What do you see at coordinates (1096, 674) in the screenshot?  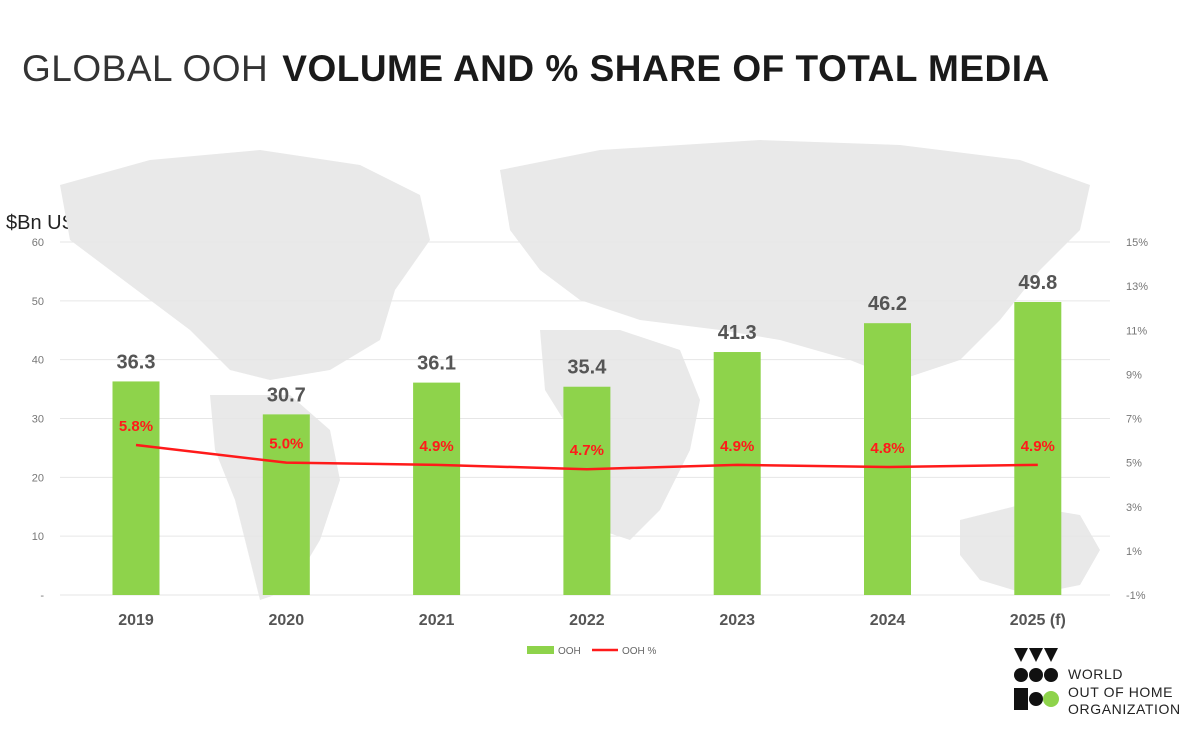 I see `logo-line-1: WORLD` at bounding box center [1096, 674].